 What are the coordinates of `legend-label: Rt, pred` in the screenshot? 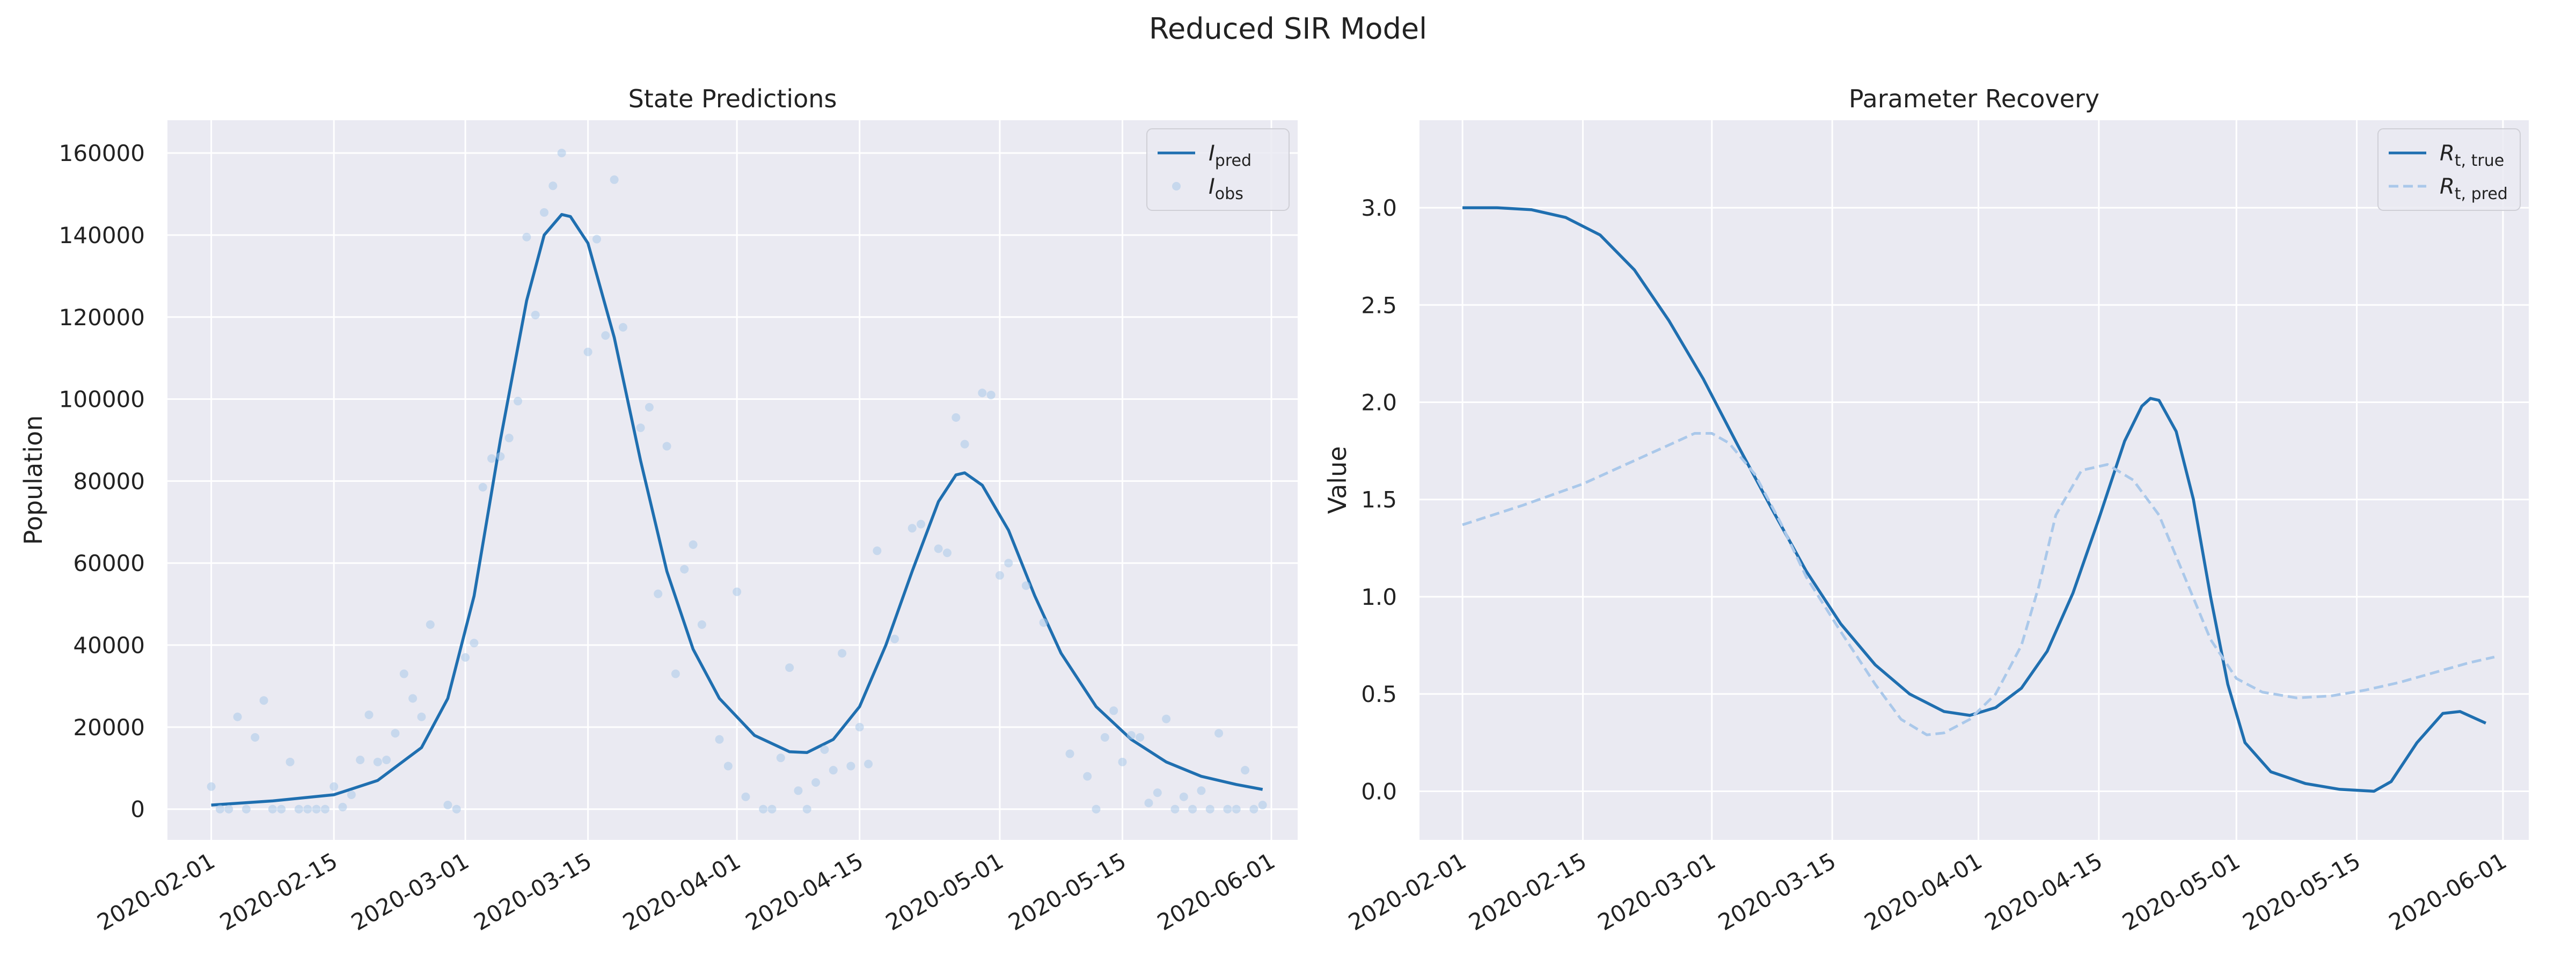 It's located at (2474, 188).